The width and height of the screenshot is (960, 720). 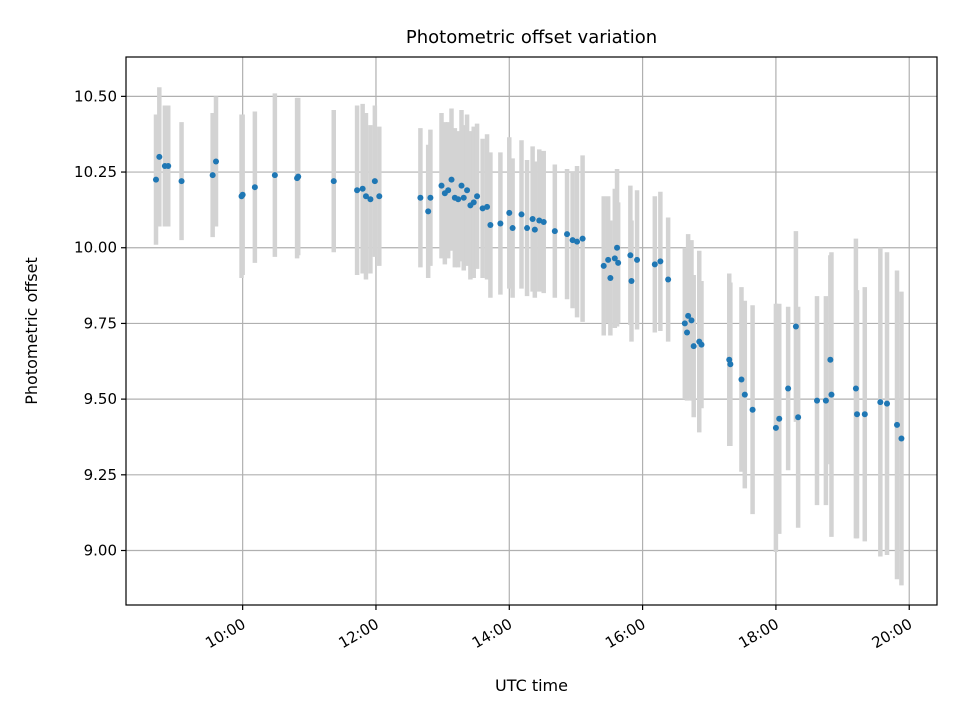 What do you see at coordinates (95, 172) in the screenshot?
I see `y-tick-label: 10.25` at bounding box center [95, 172].